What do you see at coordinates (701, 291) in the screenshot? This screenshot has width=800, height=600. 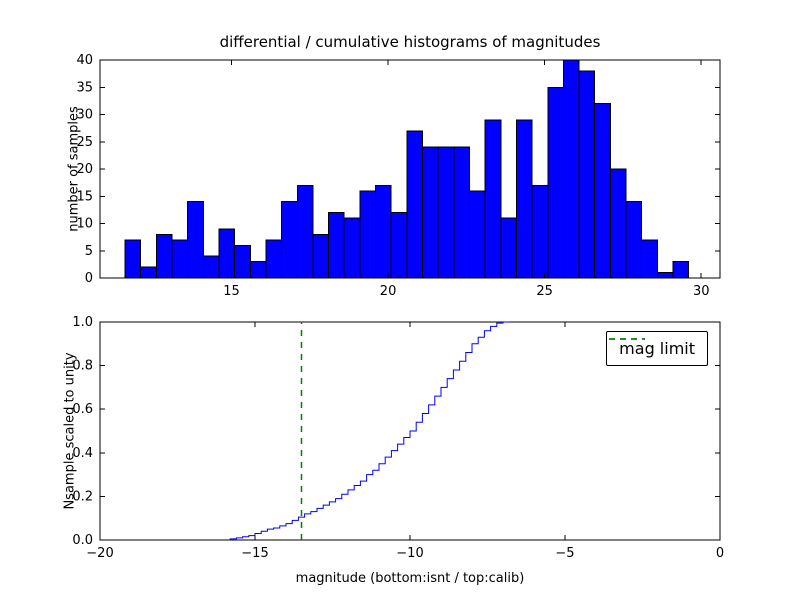 I see `x-tick-label: 30` at bounding box center [701, 291].